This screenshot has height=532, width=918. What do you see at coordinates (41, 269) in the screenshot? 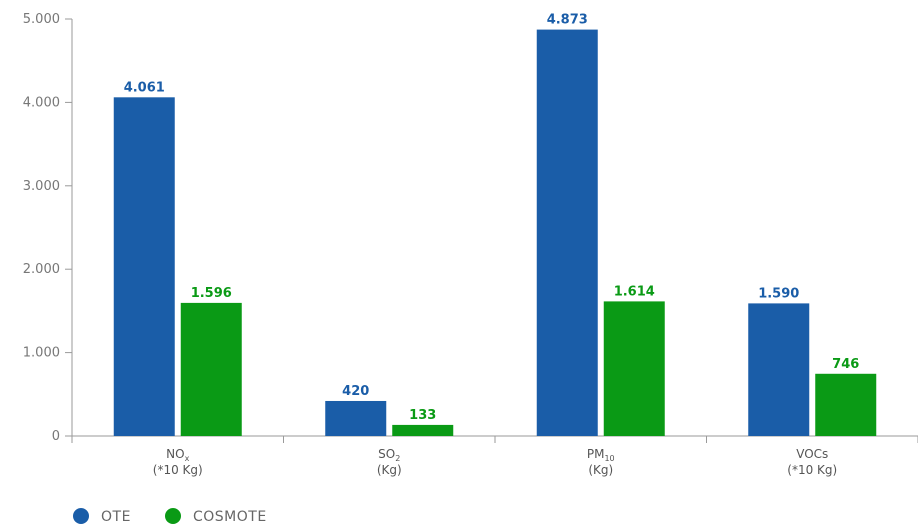
I see `y-tick-label: 2.000` at bounding box center [41, 269].